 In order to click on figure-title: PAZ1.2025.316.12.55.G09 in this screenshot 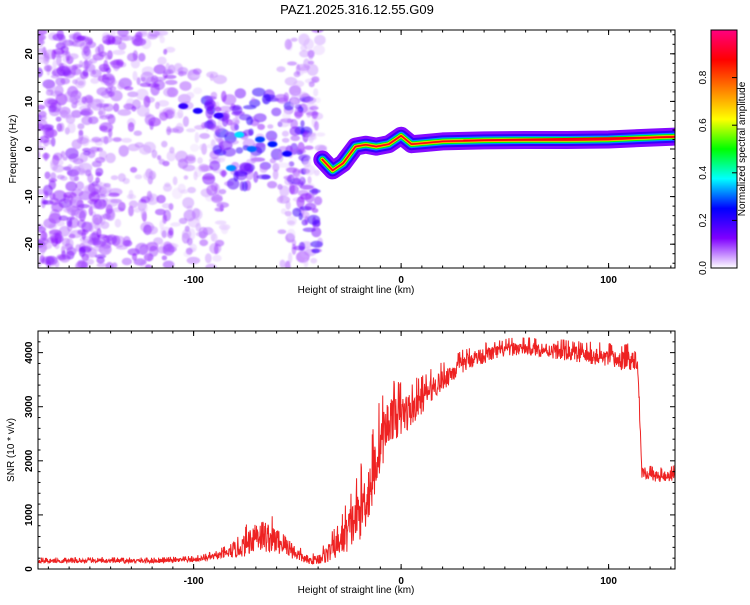, I will do `click(357, 9)`.